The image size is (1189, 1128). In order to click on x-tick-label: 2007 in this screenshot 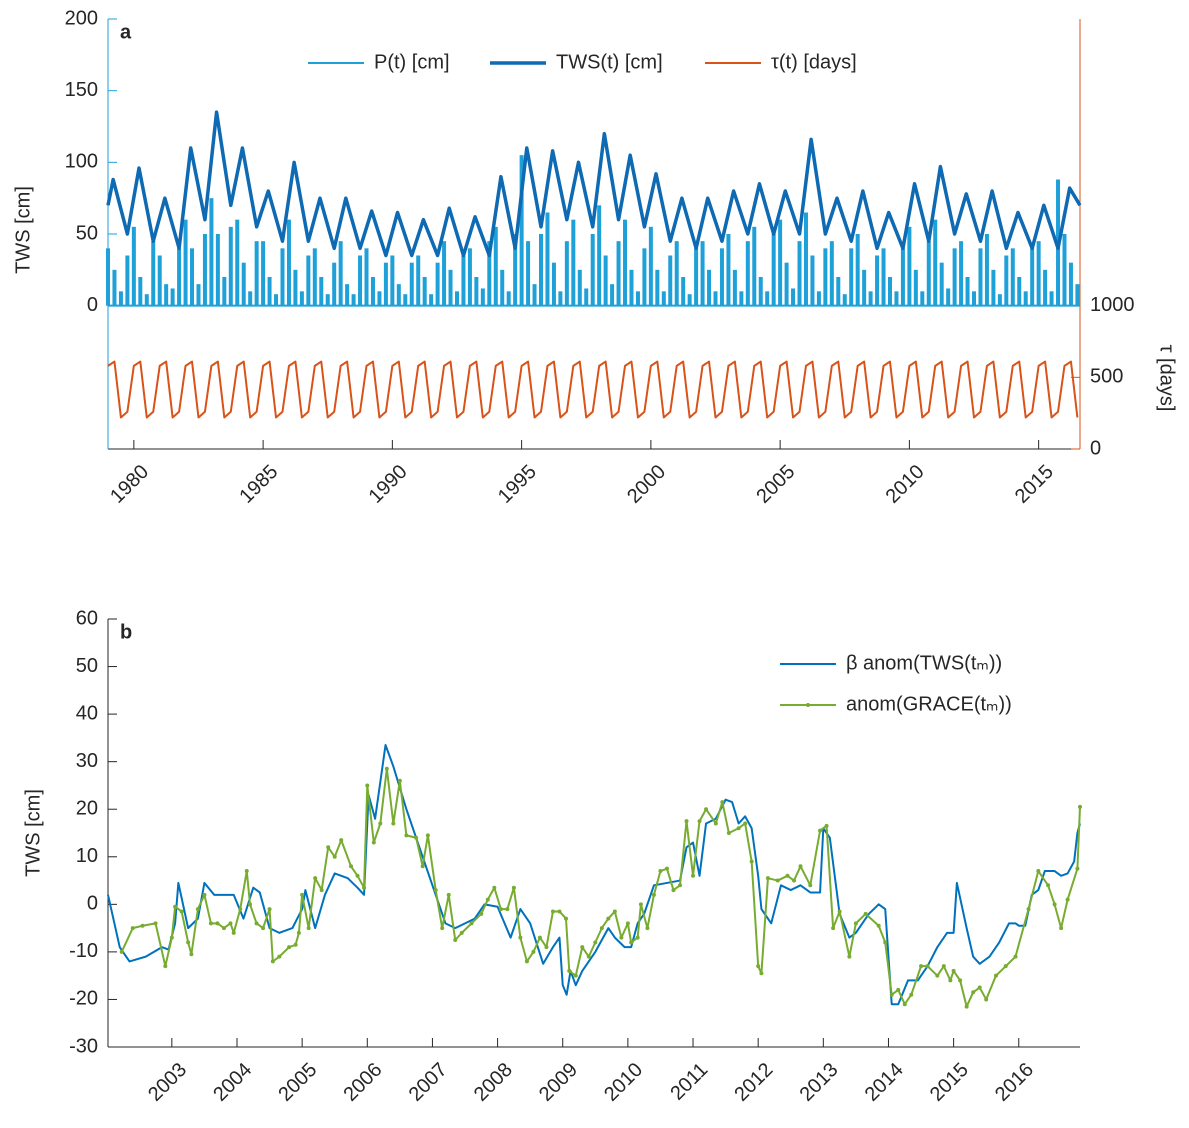, I will do `click(428, 1082)`.